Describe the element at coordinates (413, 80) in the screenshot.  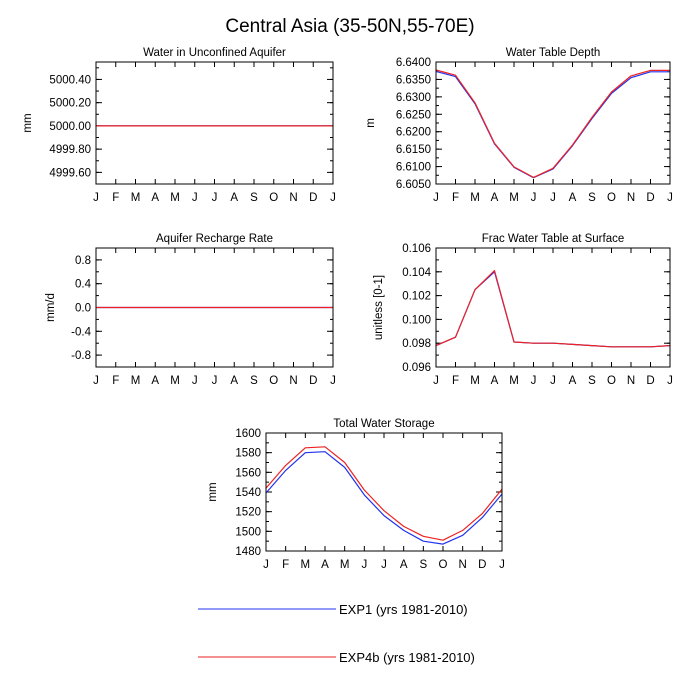
I see `y-tick-label: 6.6350` at that location.